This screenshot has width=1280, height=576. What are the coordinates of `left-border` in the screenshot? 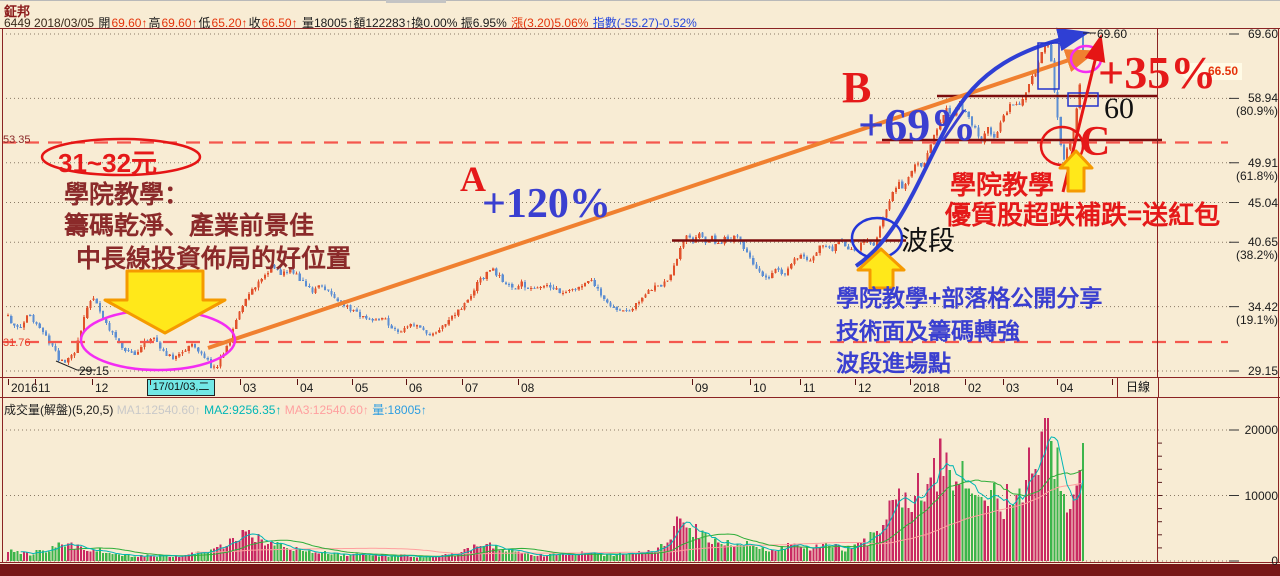 It's located at (2, 295).